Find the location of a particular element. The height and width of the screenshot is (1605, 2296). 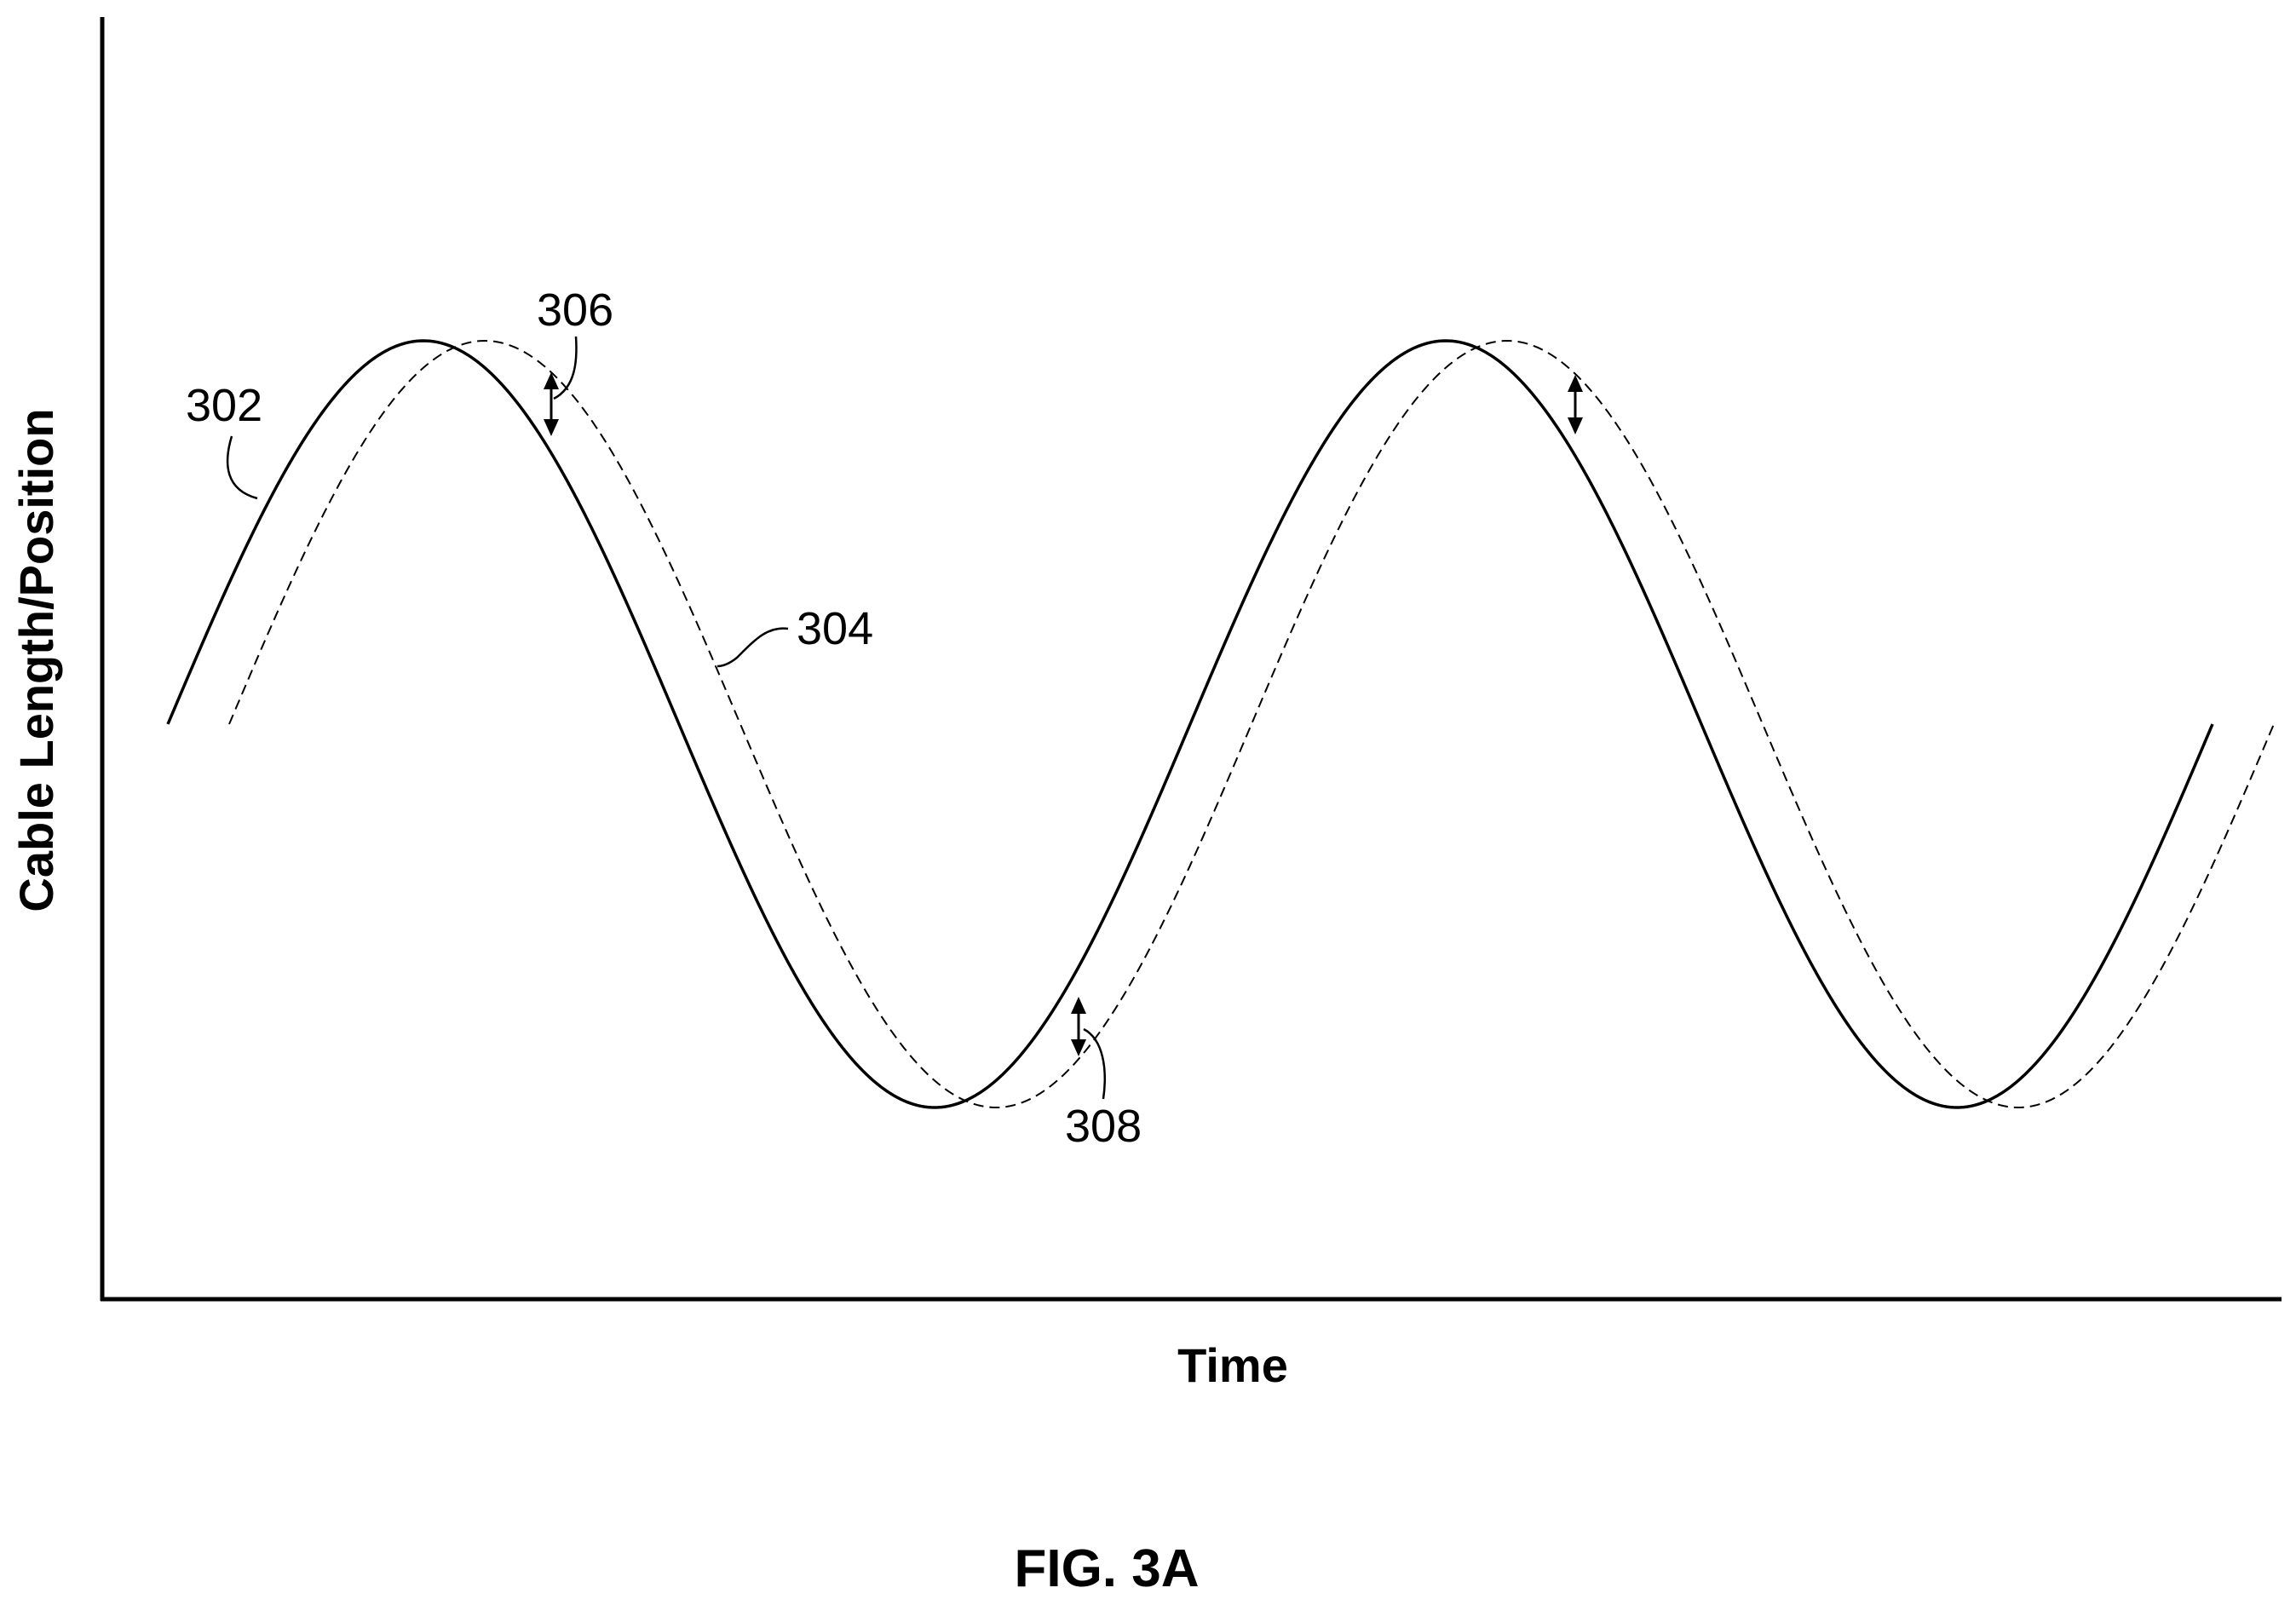

ref-label-306: 306 is located at coordinates (575, 310).